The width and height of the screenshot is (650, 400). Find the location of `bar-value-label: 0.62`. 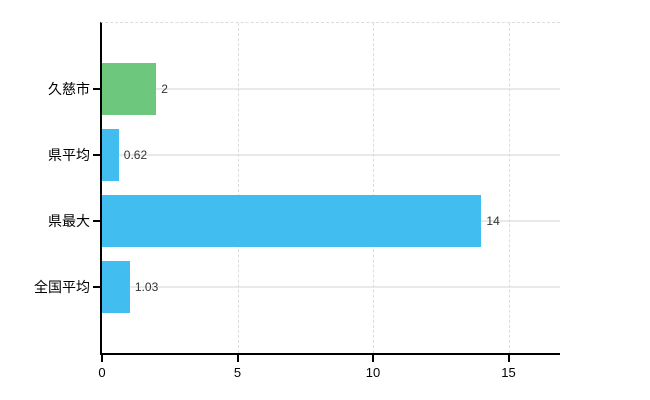

bar-value-label: 0.62 is located at coordinates (135, 155).